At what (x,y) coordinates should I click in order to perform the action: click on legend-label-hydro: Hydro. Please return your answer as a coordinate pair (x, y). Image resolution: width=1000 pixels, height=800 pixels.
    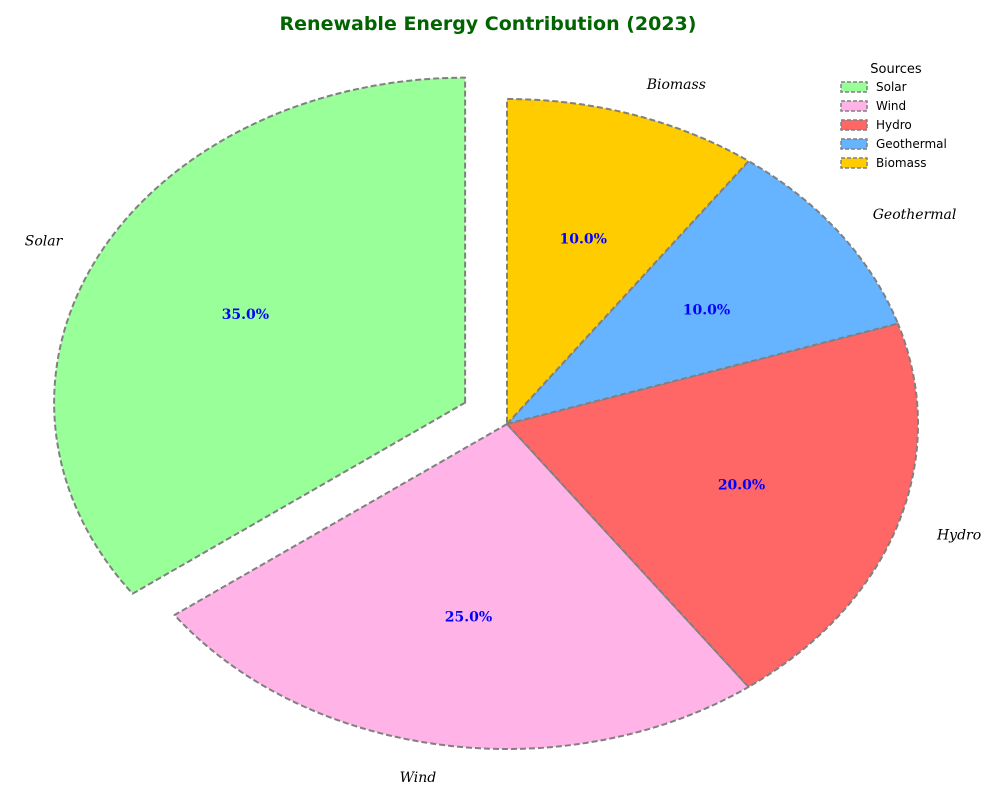
    Looking at the image, I should click on (894, 125).